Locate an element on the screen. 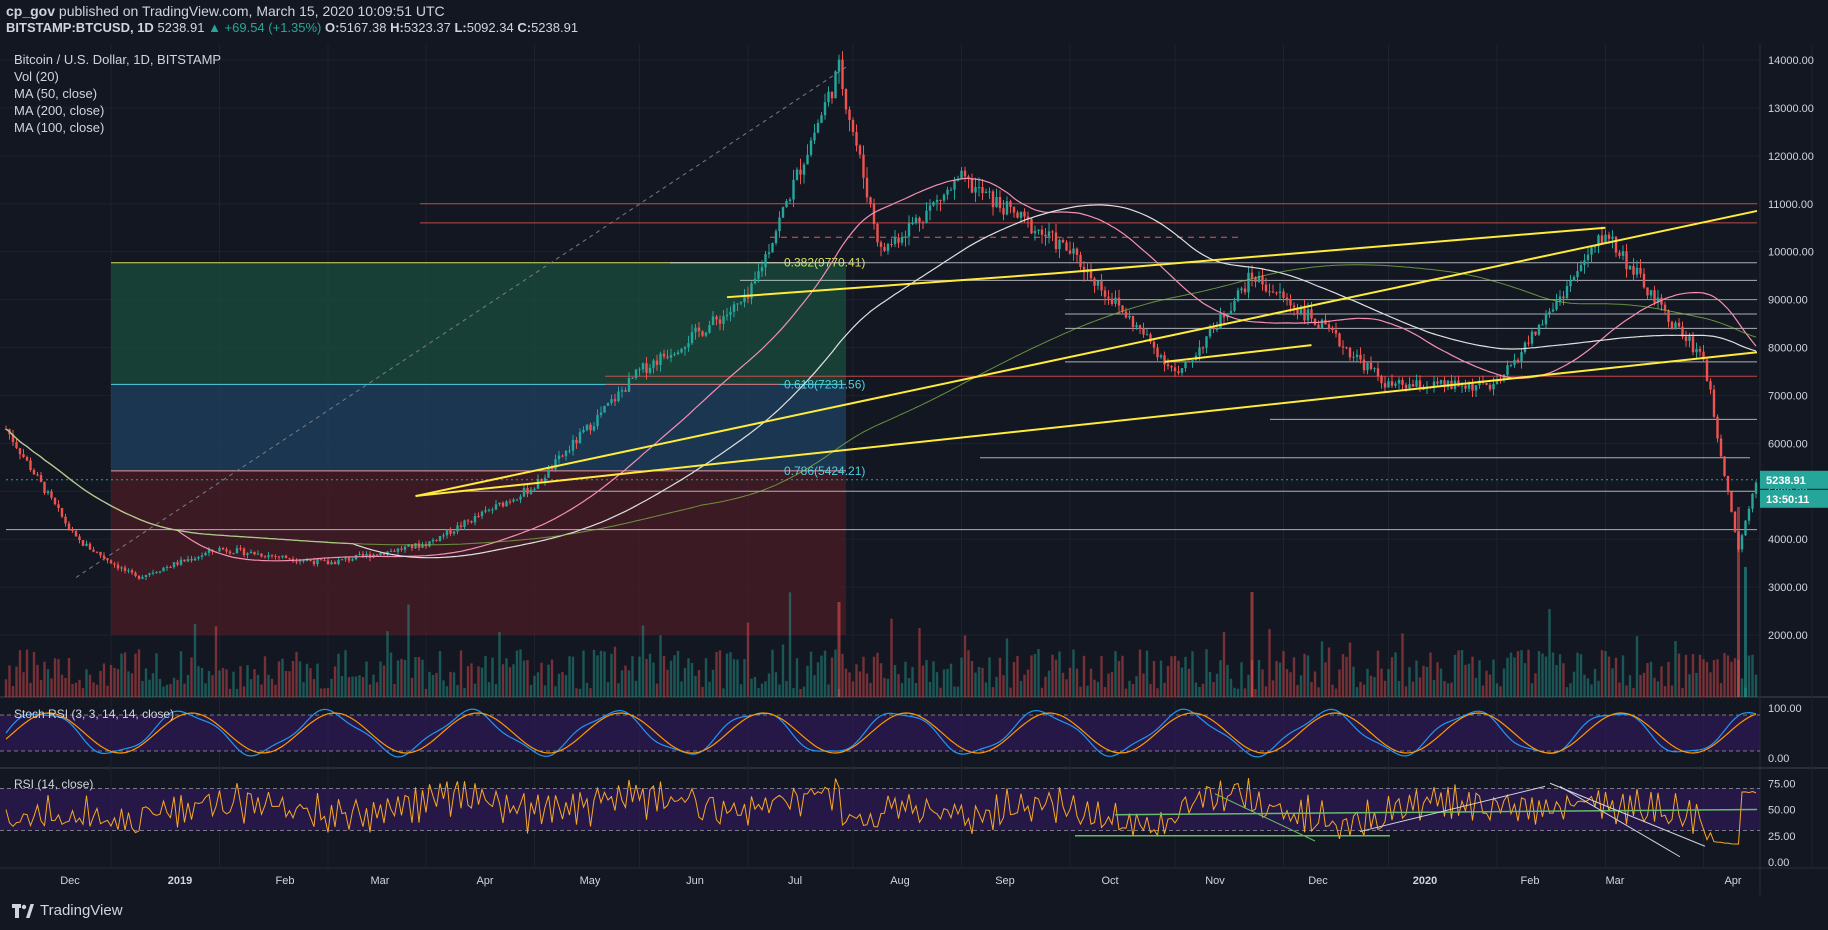 The image size is (1828, 930). author-name: cp_gov is located at coordinates (31, 11).